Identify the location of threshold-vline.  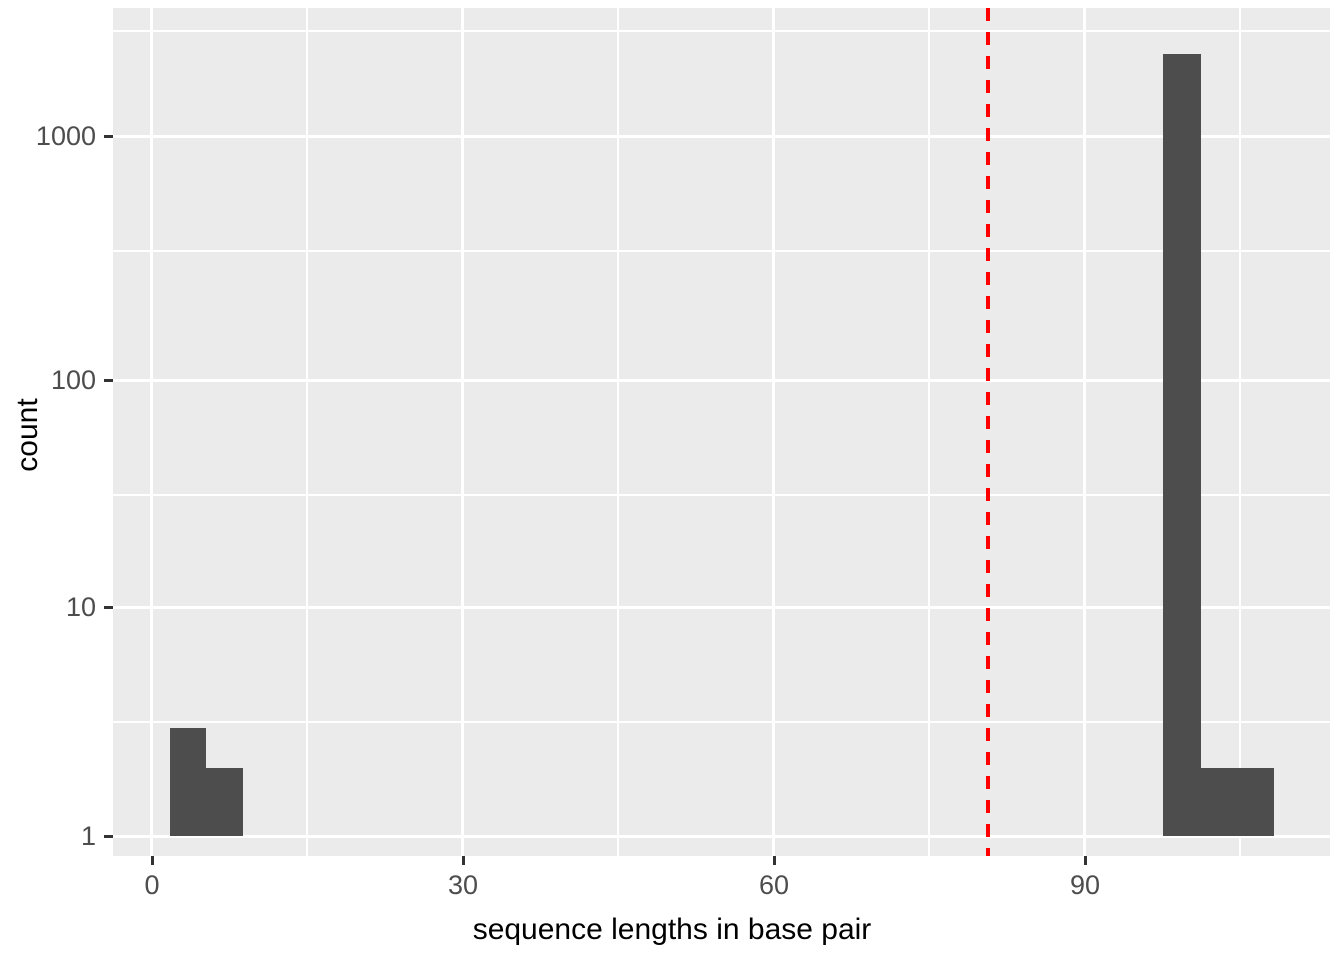
(988, 432).